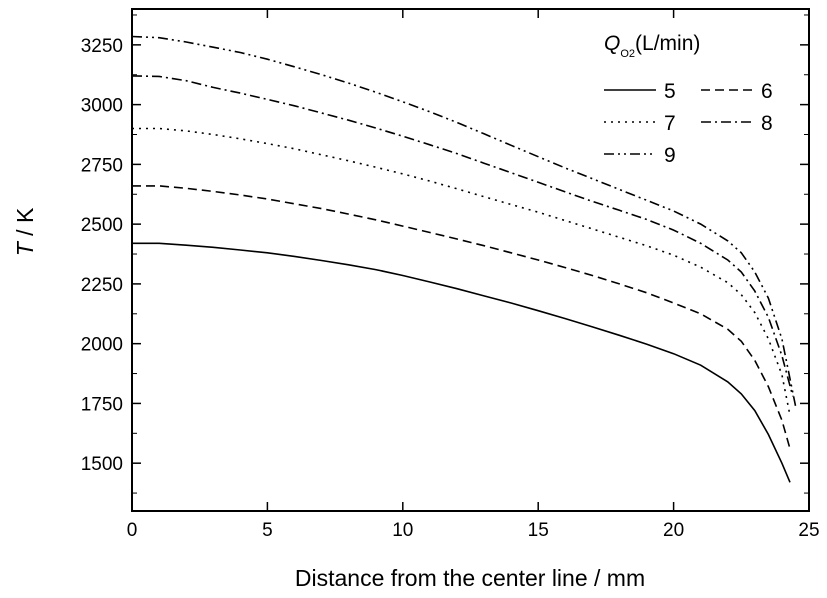  I want to click on legend-items: 5 6 7 8 9, so click(688, 123).